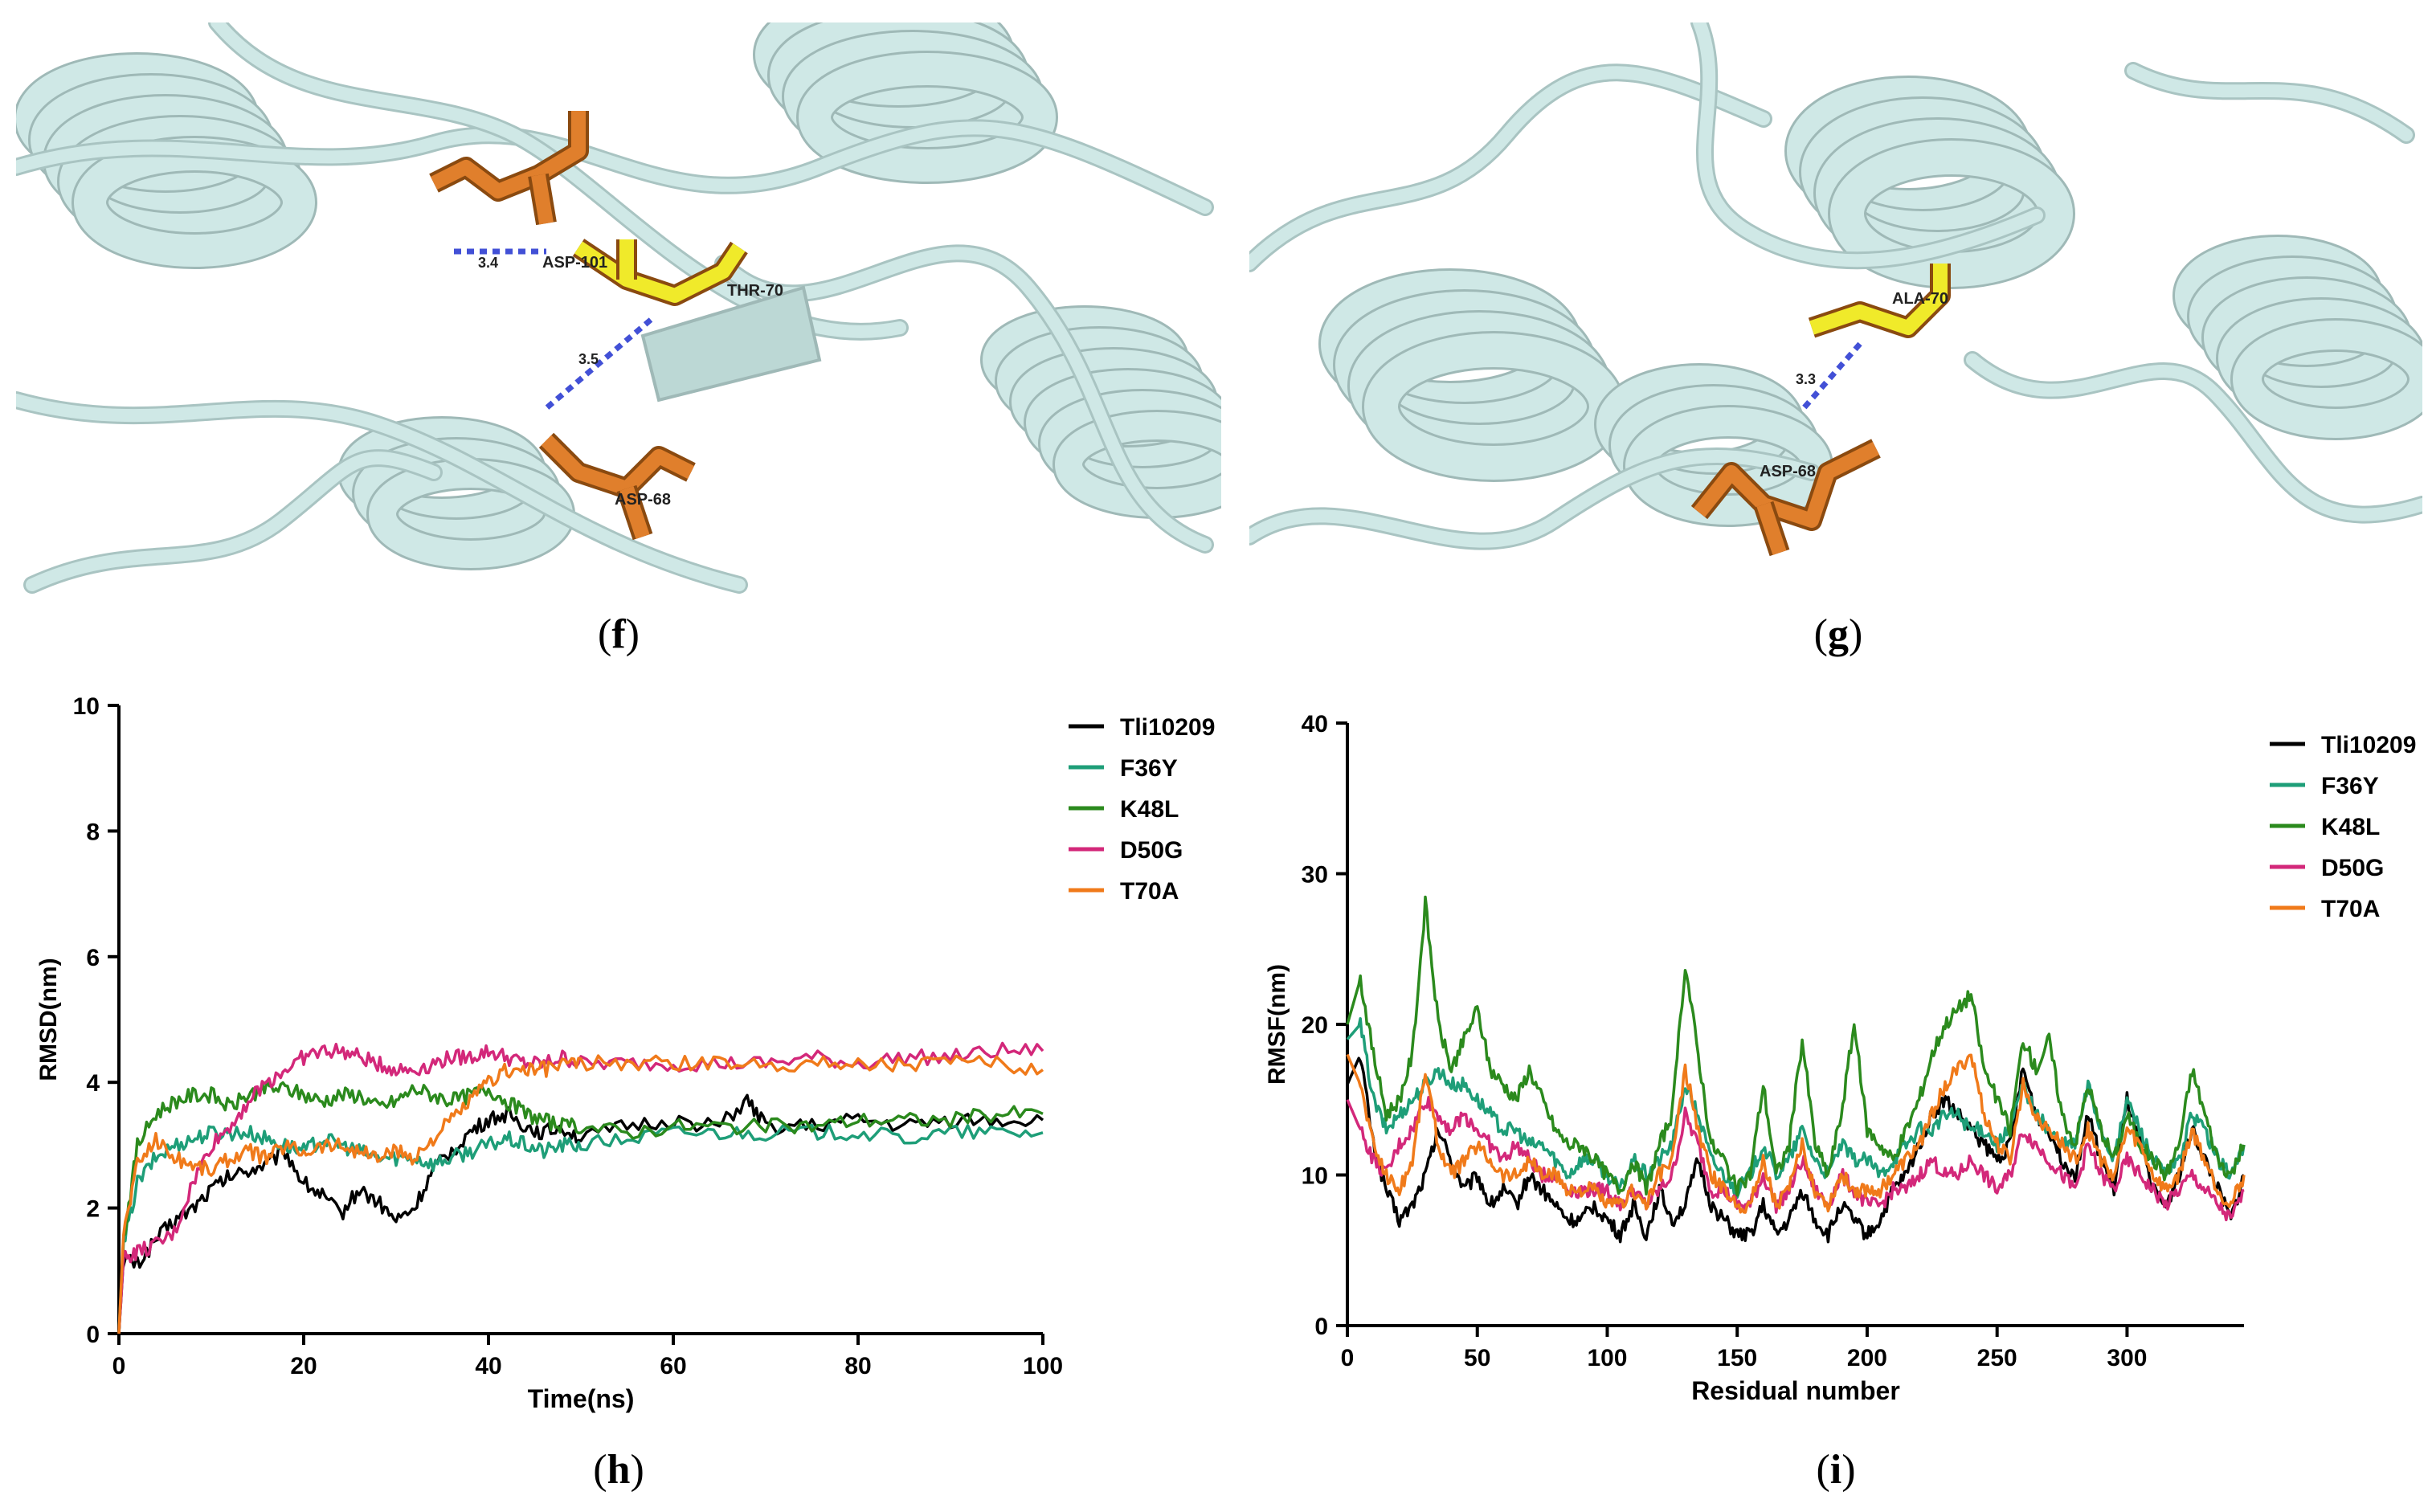 The height and width of the screenshot is (1512, 2432). Describe the element at coordinates (588, 359) in the screenshot. I see `distance-3-5: 3.5` at that location.